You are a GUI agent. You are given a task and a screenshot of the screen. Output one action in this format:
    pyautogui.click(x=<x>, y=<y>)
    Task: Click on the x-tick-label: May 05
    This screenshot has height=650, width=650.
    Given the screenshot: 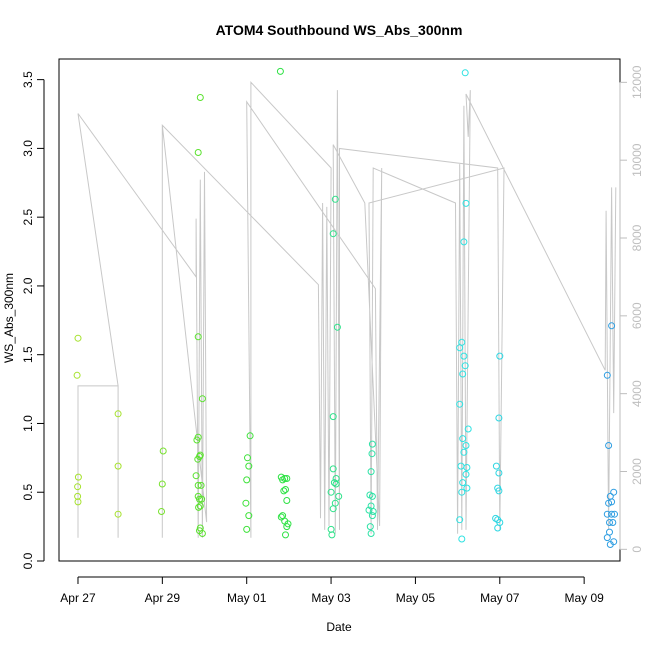 What is the action you would take?
    pyautogui.click(x=416, y=598)
    